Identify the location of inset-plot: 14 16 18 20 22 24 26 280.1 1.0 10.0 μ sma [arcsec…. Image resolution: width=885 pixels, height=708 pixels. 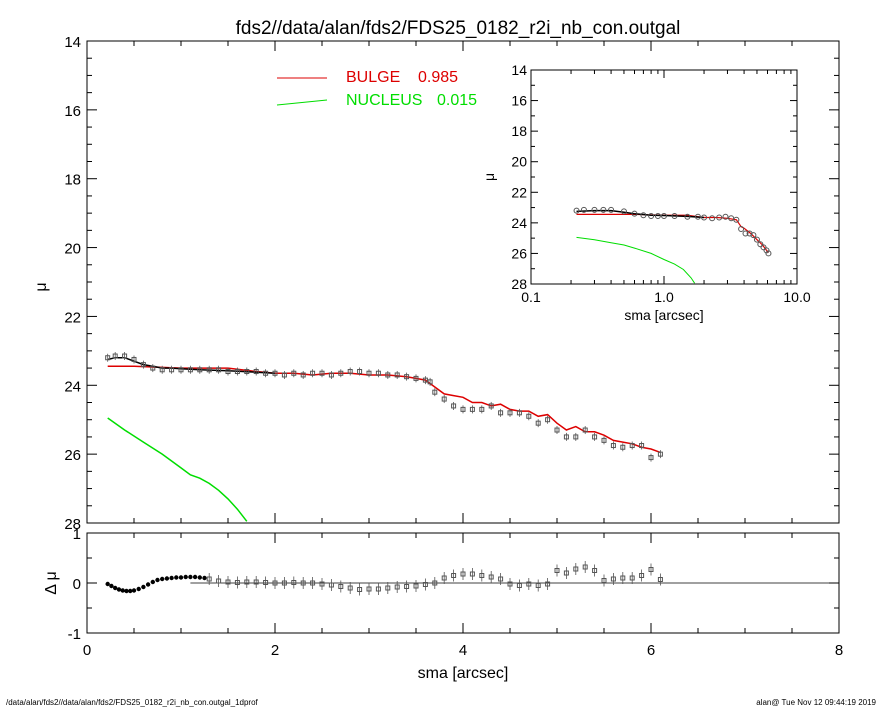
(646, 192).